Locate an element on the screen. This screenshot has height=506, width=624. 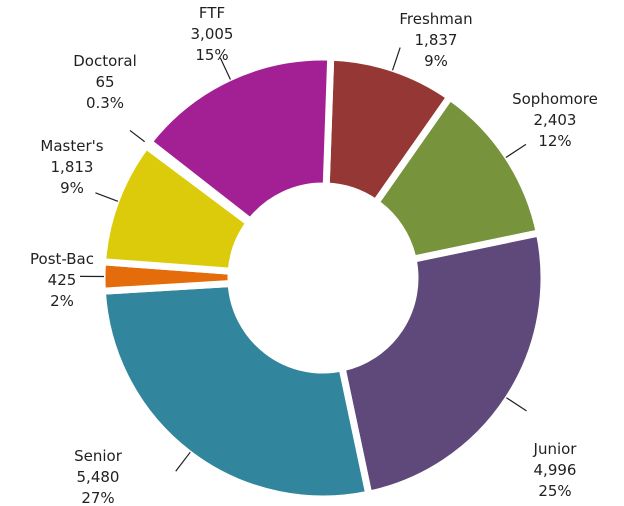
slice-label: Master's is located at coordinates (71, 146).